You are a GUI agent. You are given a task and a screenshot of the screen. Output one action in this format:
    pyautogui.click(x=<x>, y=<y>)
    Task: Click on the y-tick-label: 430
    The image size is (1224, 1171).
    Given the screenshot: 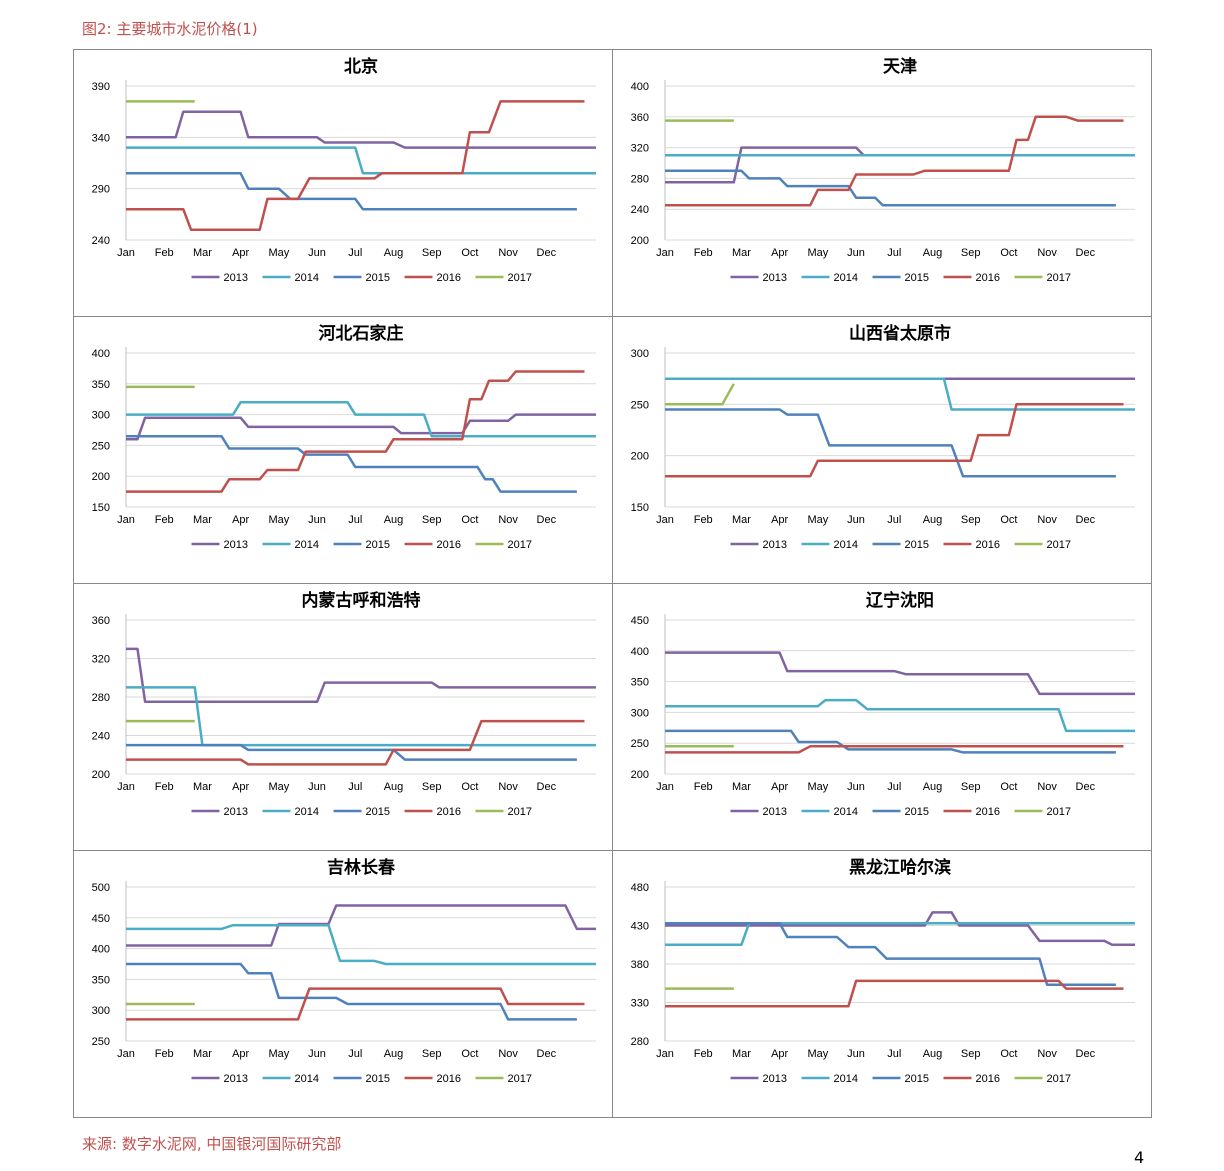 What is the action you would take?
    pyautogui.click(x=640, y=927)
    